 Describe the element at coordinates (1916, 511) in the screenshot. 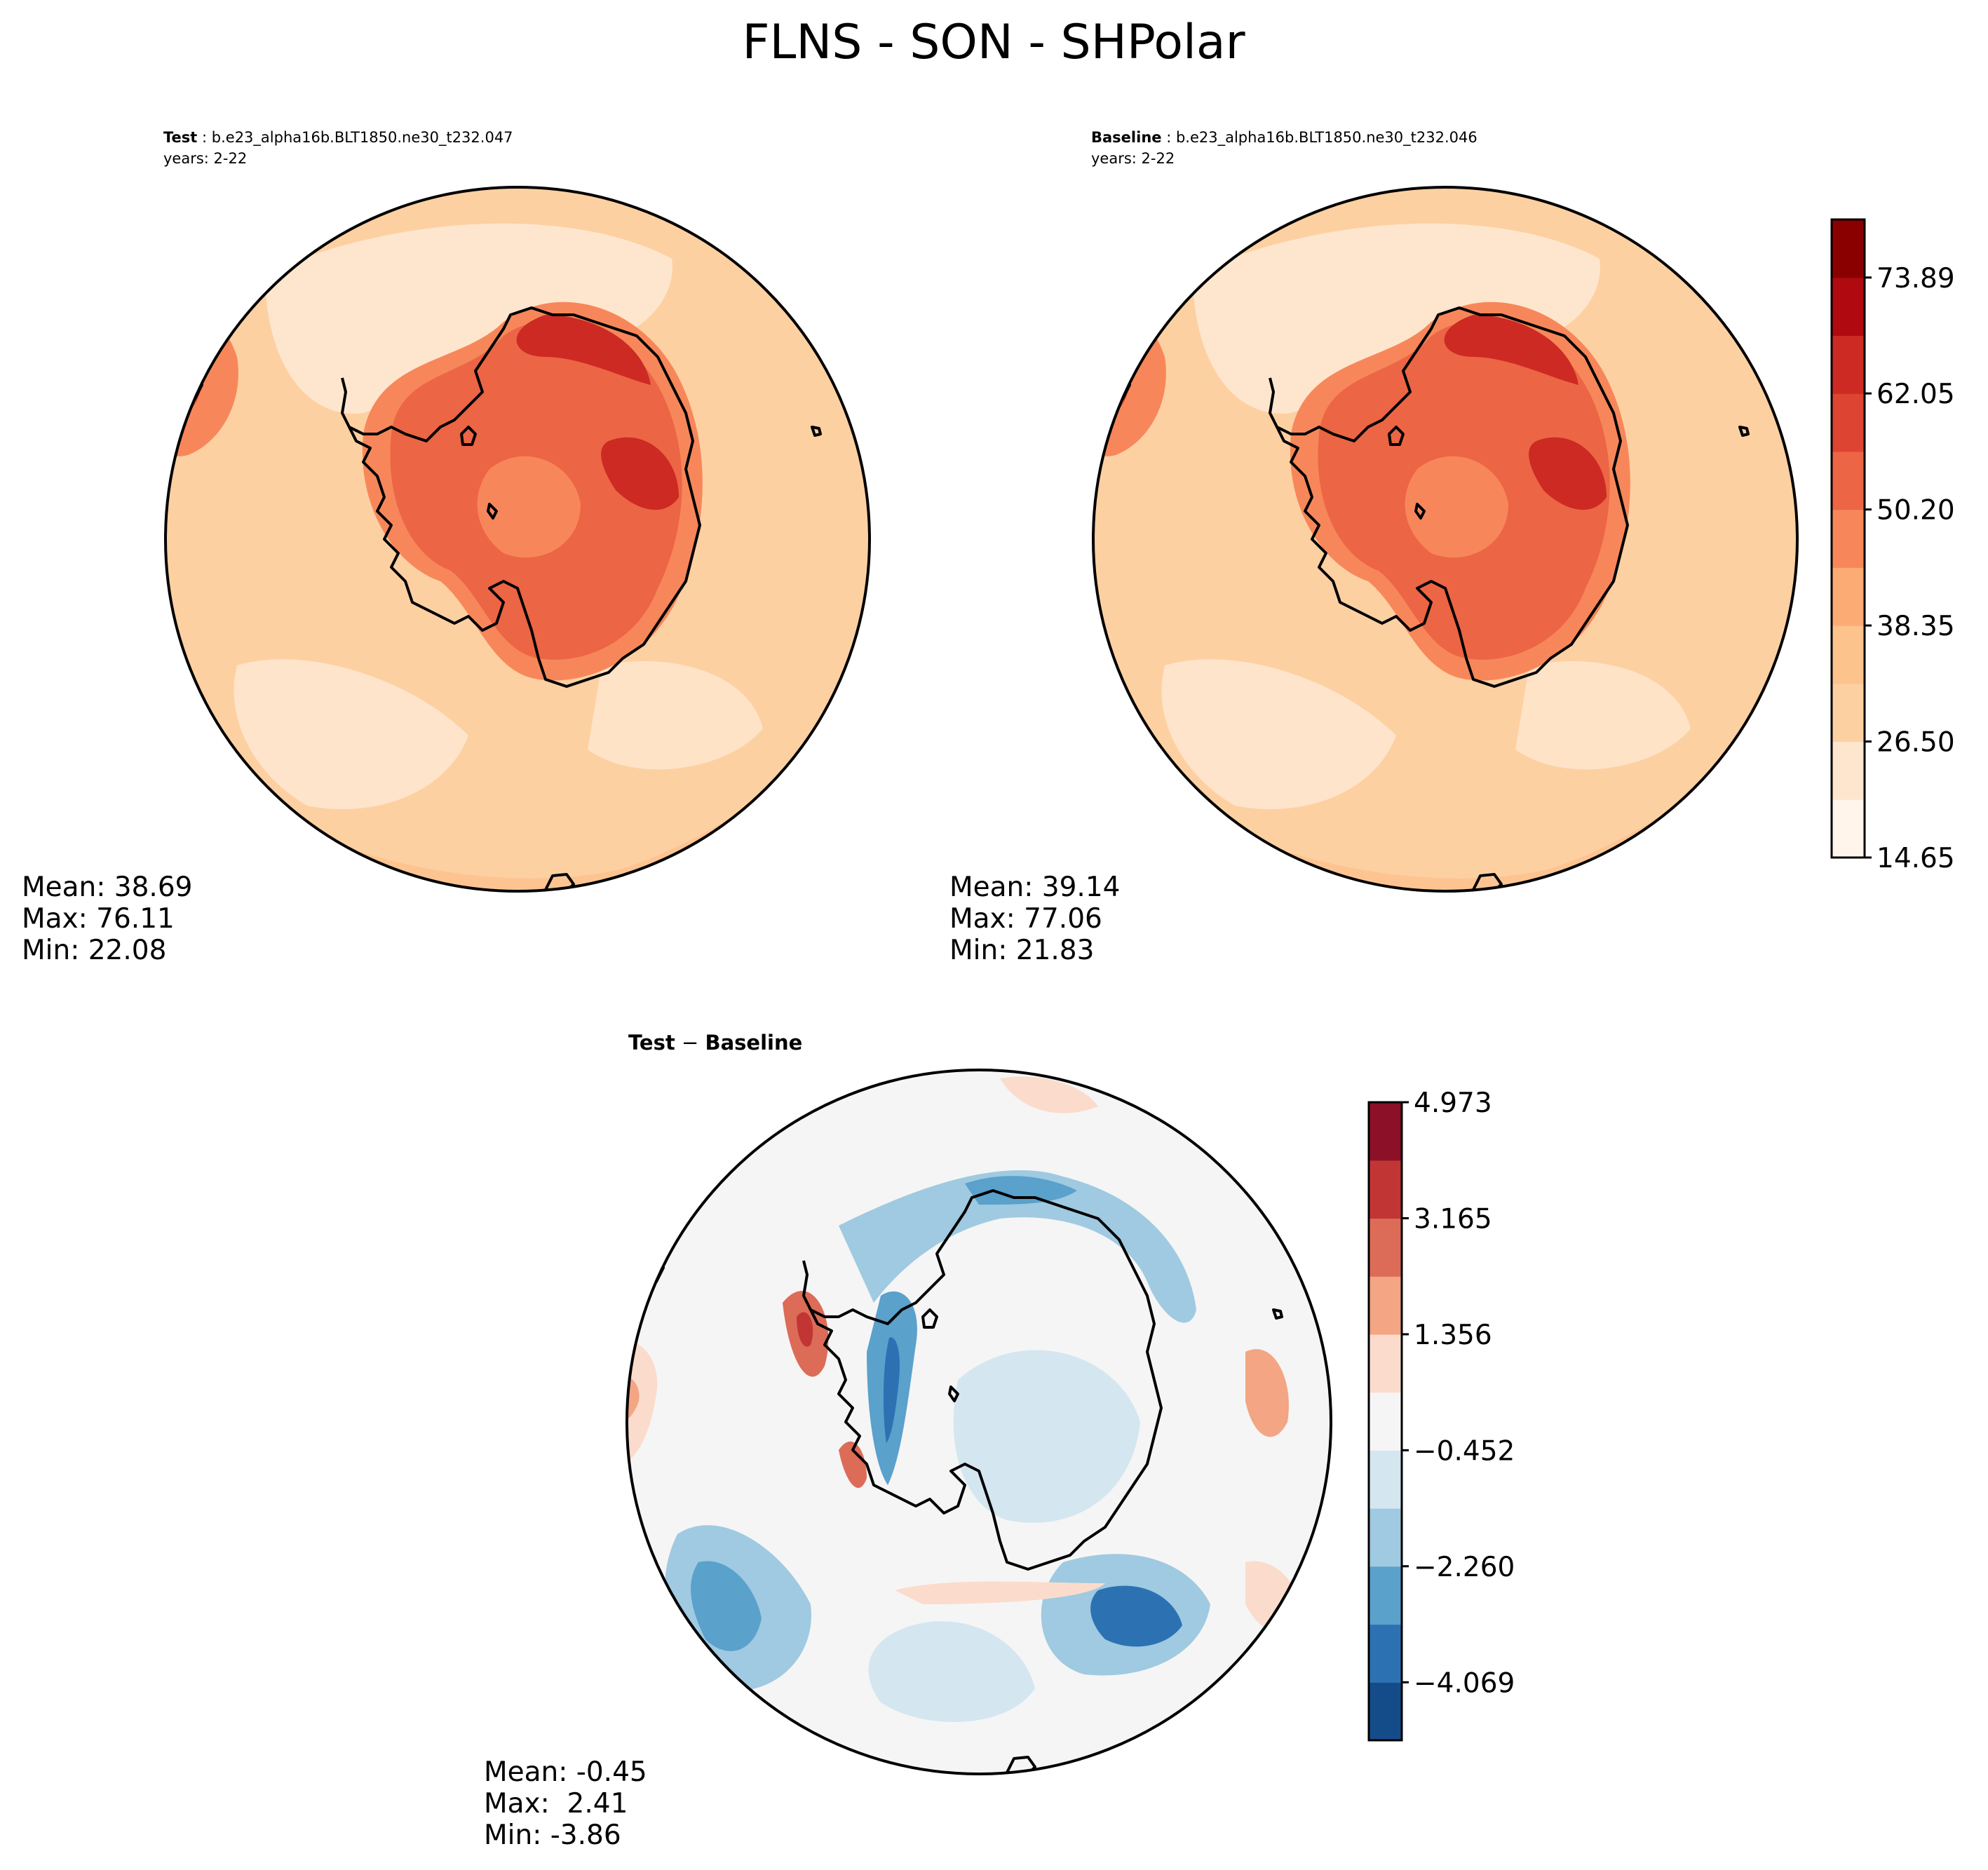

I see `colorbar-main-tick-label: 50.20` at that location.